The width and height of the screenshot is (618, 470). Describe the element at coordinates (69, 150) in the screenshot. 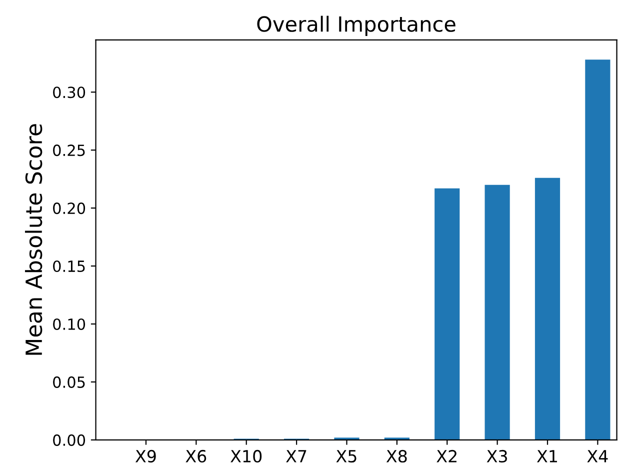

I see `y-tick-label: 0.25` at that location.